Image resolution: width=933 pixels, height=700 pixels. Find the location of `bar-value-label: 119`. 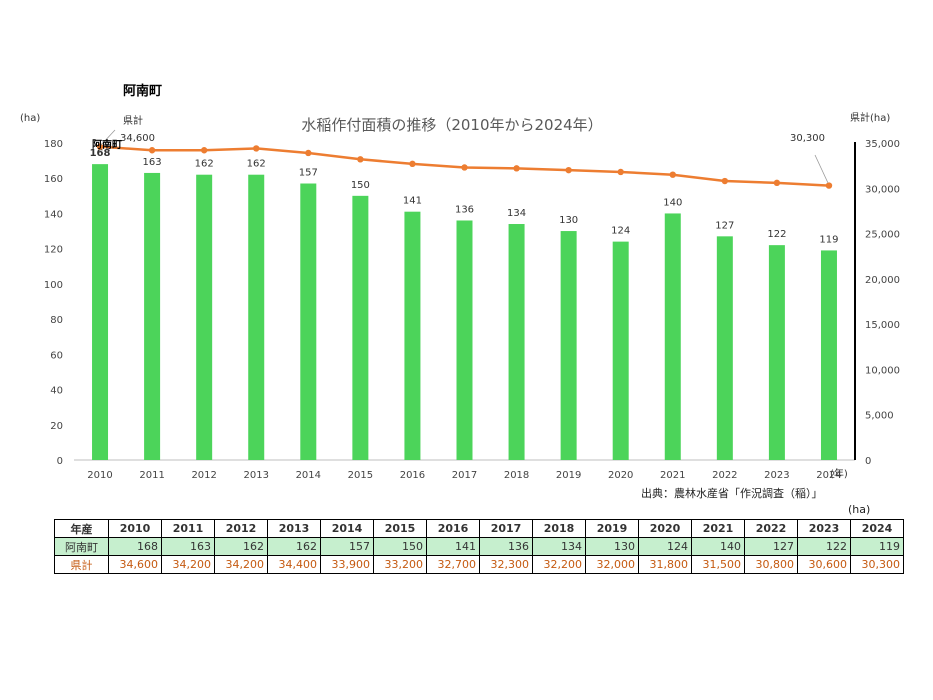

bar-value-label: 119 is located at coordinates (828, 239).